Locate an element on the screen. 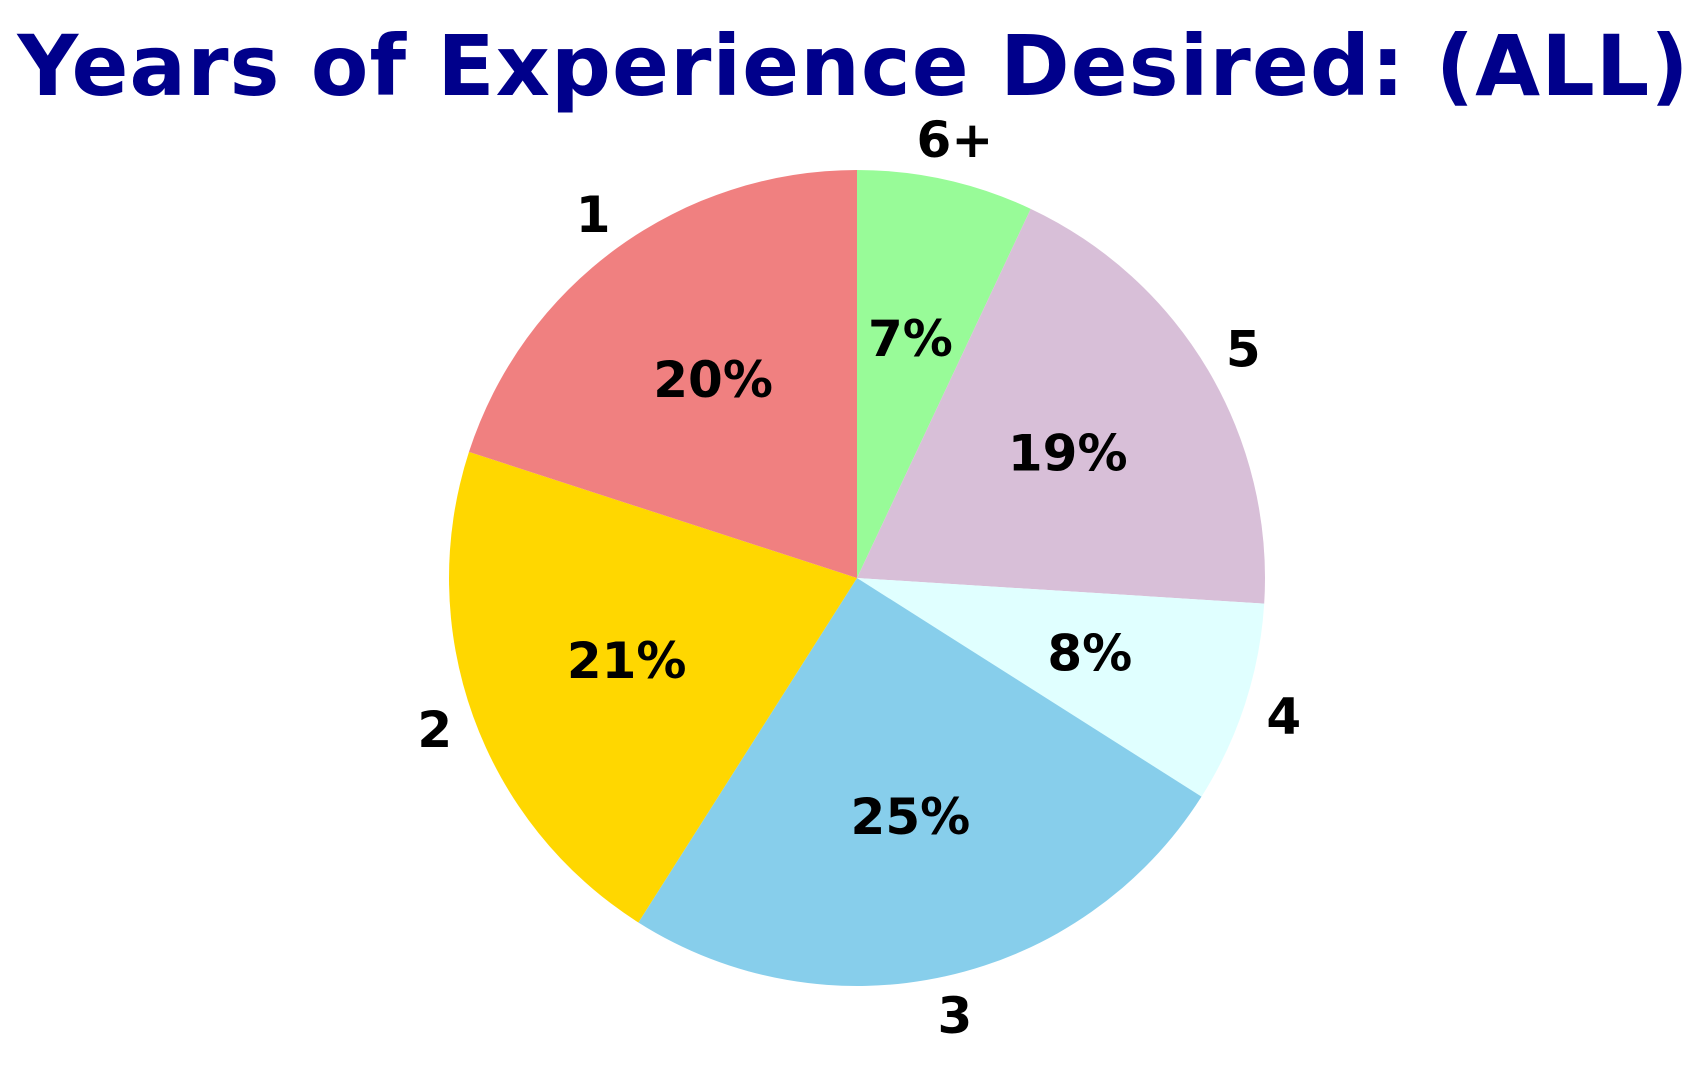 The width and height of the screenshot is (1707, 1072). slice-category-label: 5 is located at coordinates (1243, 350).